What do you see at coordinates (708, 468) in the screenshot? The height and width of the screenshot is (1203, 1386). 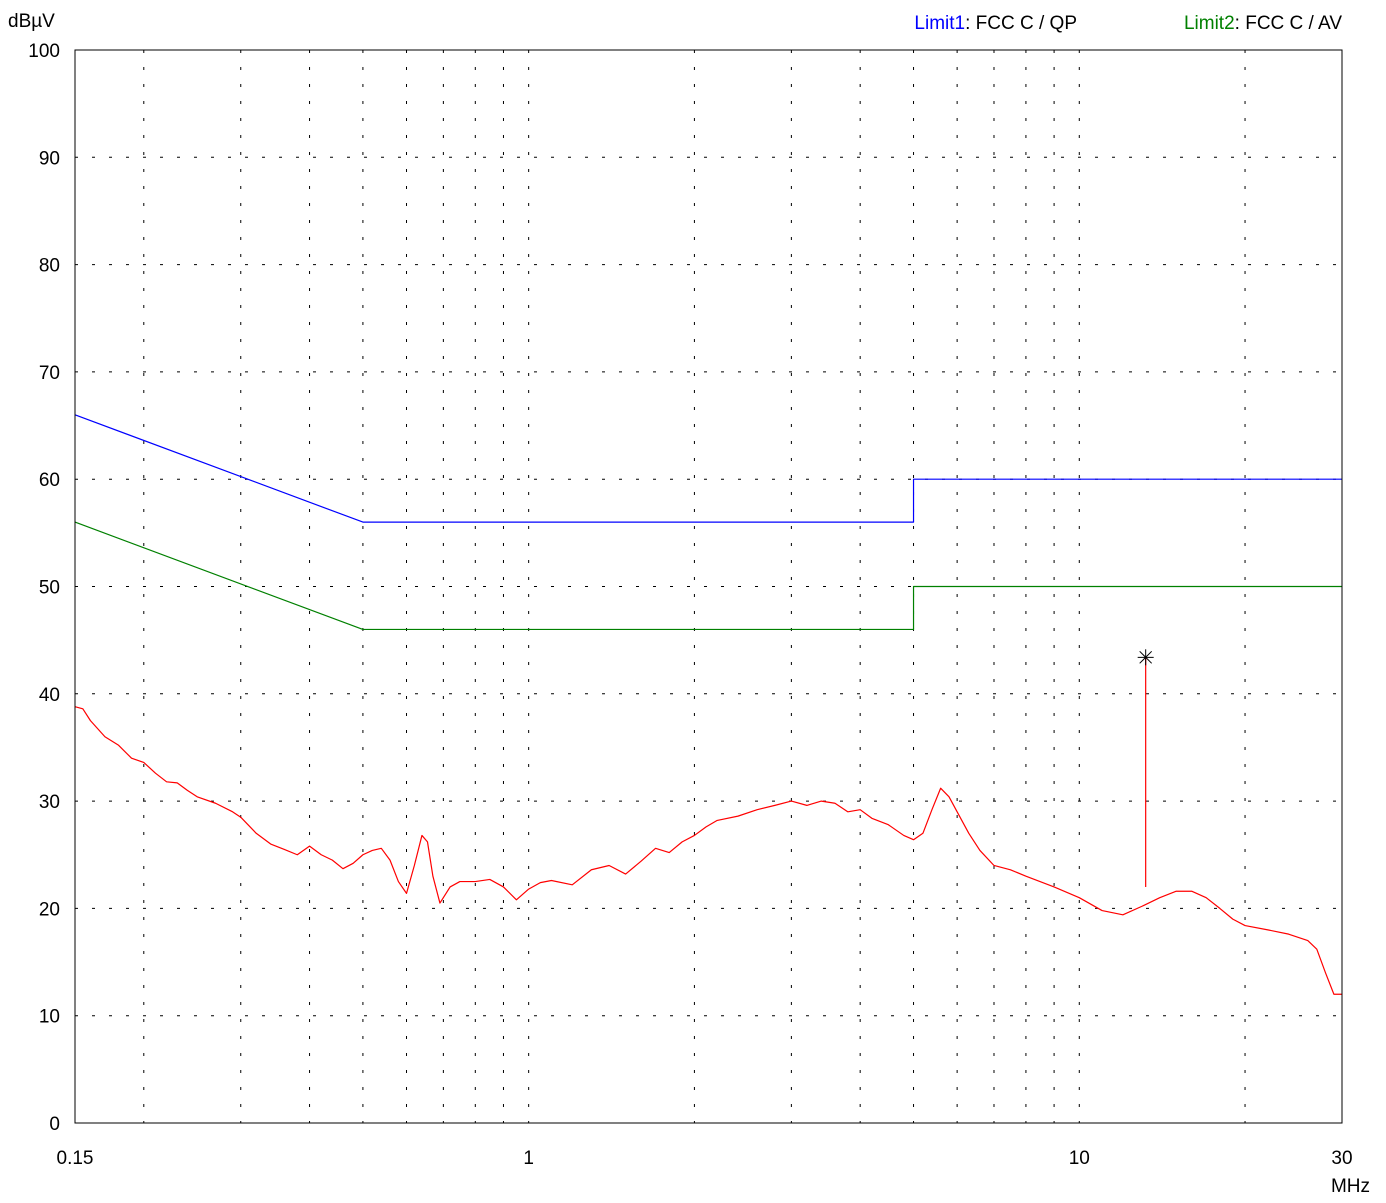 I see `limit1-line` at bounding box center [708, 468].